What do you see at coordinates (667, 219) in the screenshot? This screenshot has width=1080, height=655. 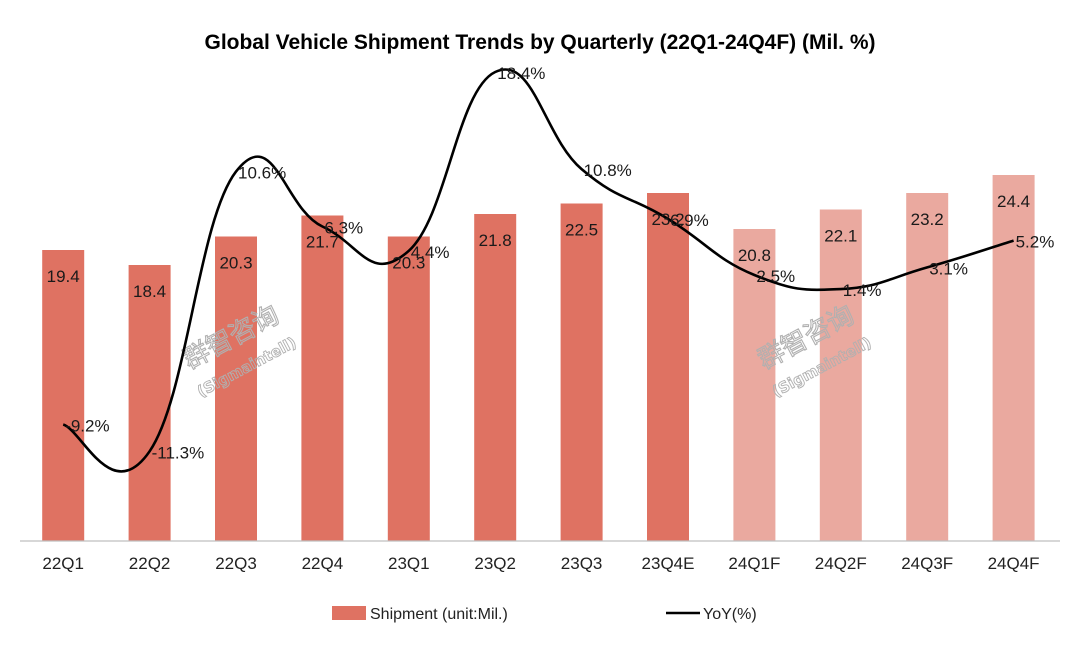 I see `bar-label-23q4e: 23.2` at bounding box center [667, 219].